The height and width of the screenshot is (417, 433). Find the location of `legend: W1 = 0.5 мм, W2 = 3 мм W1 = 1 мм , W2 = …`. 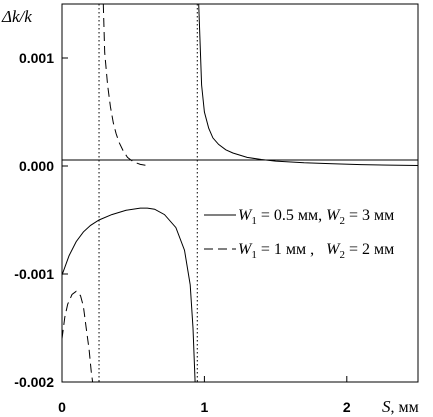

legend: W1 = 0.5 мм, W2 = 3 мм W1 = 1 мм , W2 = … is located at coordinates (299, 234).